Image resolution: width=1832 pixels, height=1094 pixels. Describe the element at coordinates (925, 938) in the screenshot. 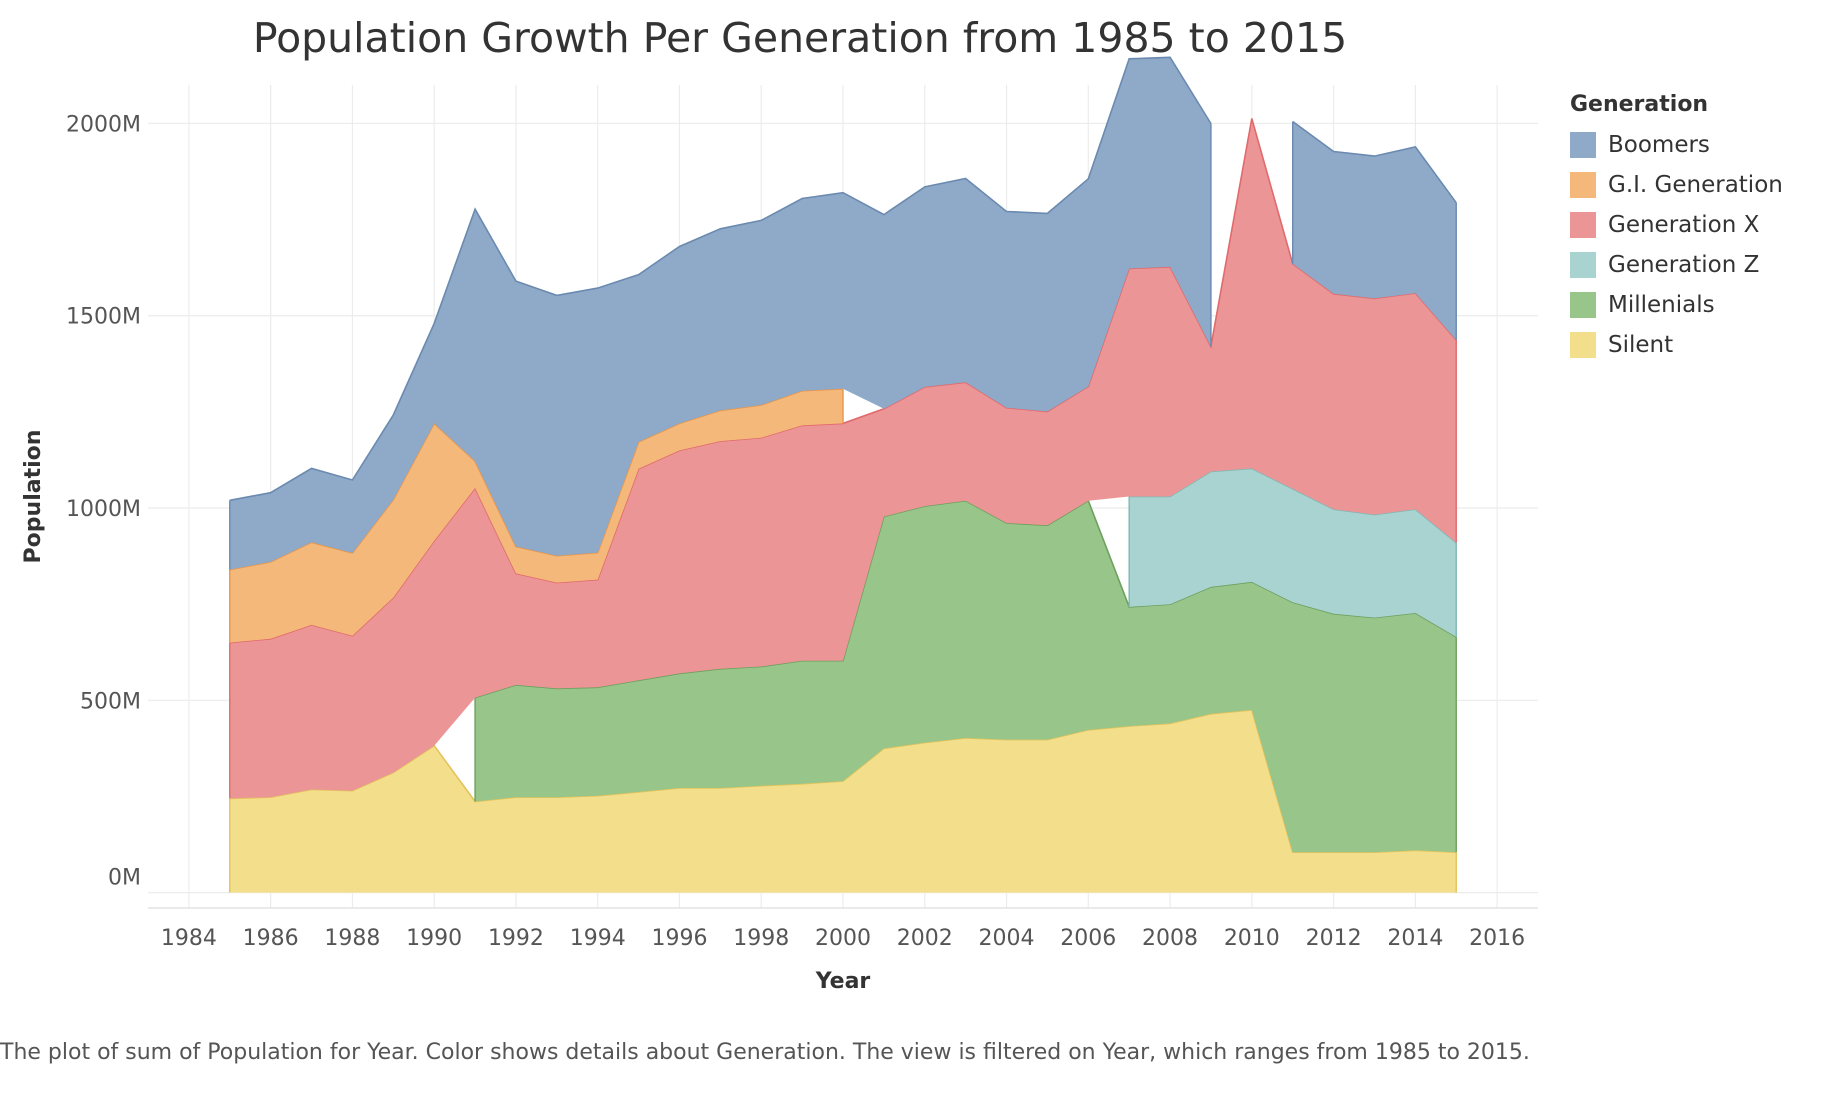

I see `x-tick-label: 2002` at that location.